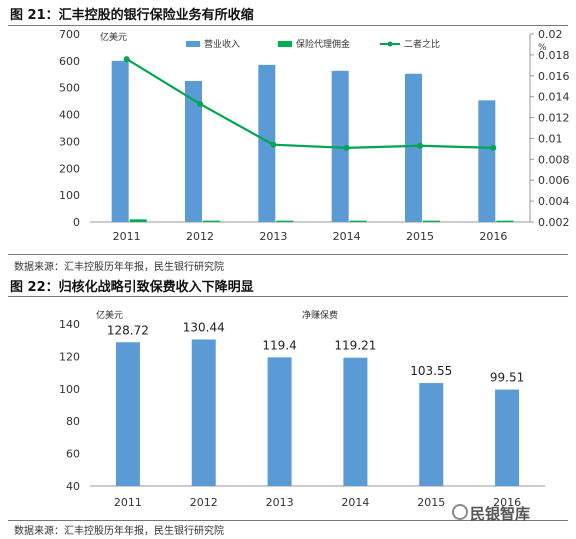 The height and width of the screenshot is (539, 576). What do you see at coordinates (460, 512) in the screenshot?
I see `wechat-logo-icon` at bounding box center [460, 512].